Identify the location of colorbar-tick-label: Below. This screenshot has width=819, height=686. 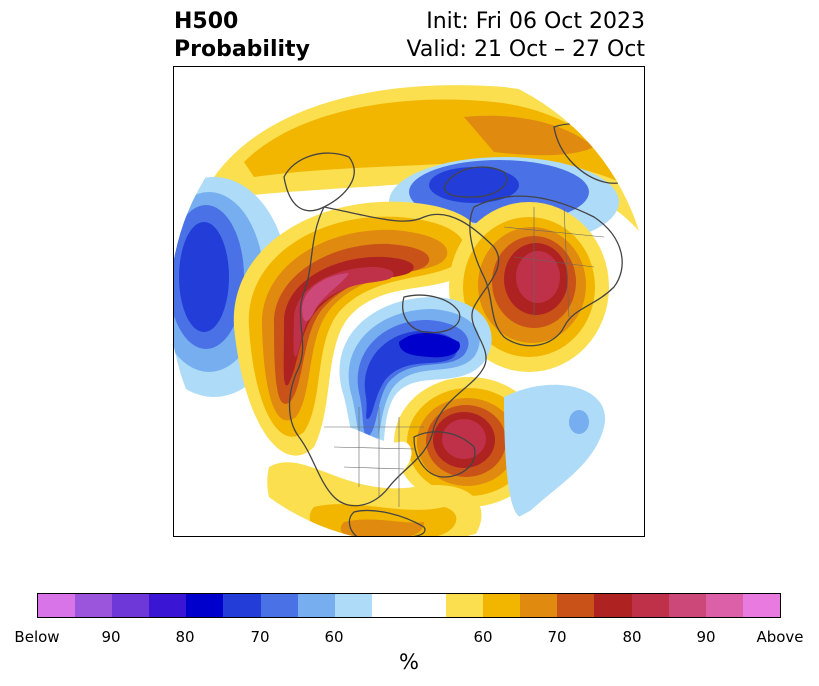
(37, 637).